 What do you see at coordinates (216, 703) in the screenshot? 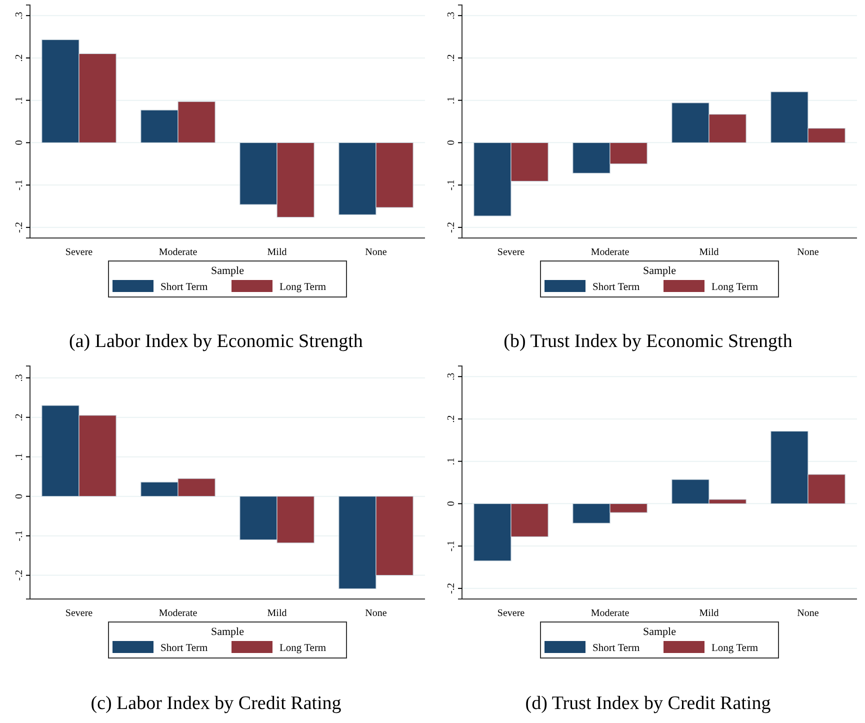
I see `text: (c) Labor Index by Credit Rating` at bounding box center [216, 703].